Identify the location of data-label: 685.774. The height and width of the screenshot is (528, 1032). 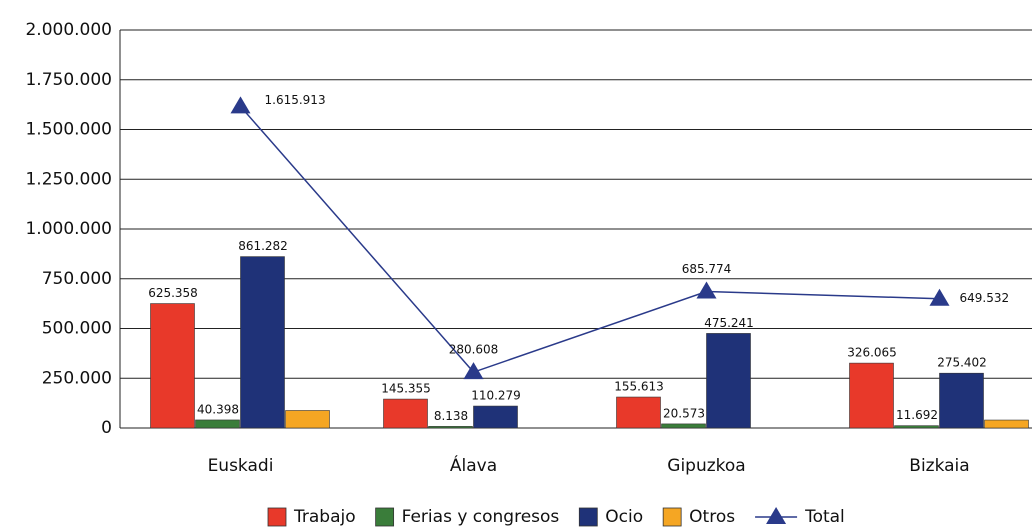
(707, 269).